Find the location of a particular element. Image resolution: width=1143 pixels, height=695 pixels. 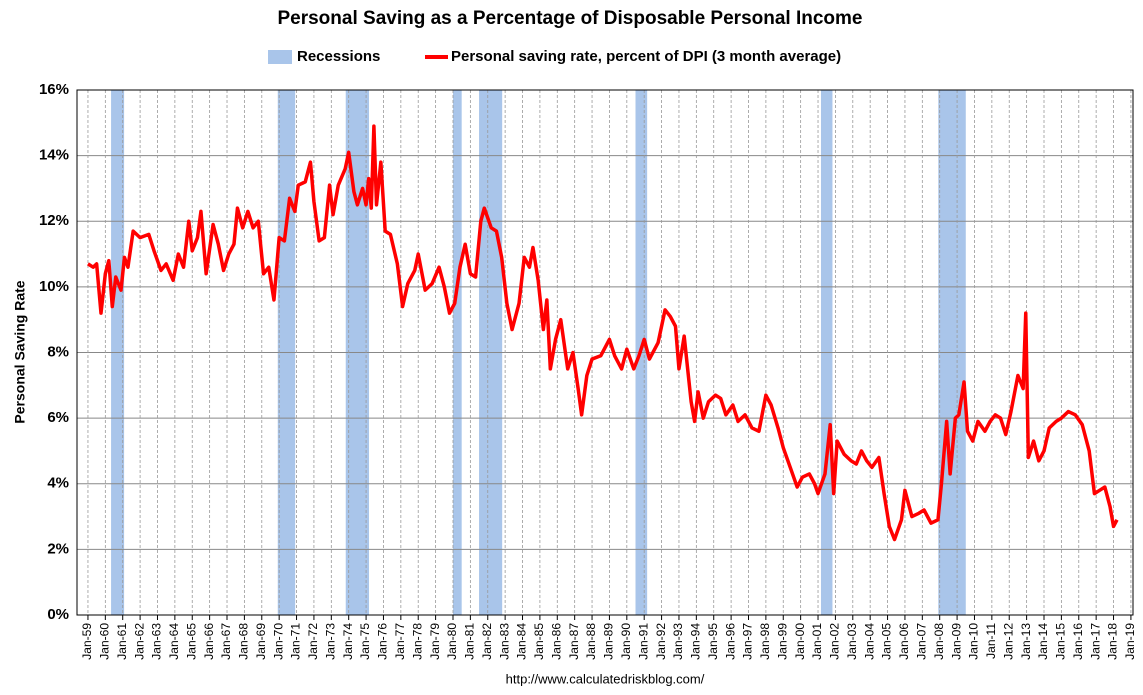

x-tick-label: Jan-94 is located at coordinates (696, 641).